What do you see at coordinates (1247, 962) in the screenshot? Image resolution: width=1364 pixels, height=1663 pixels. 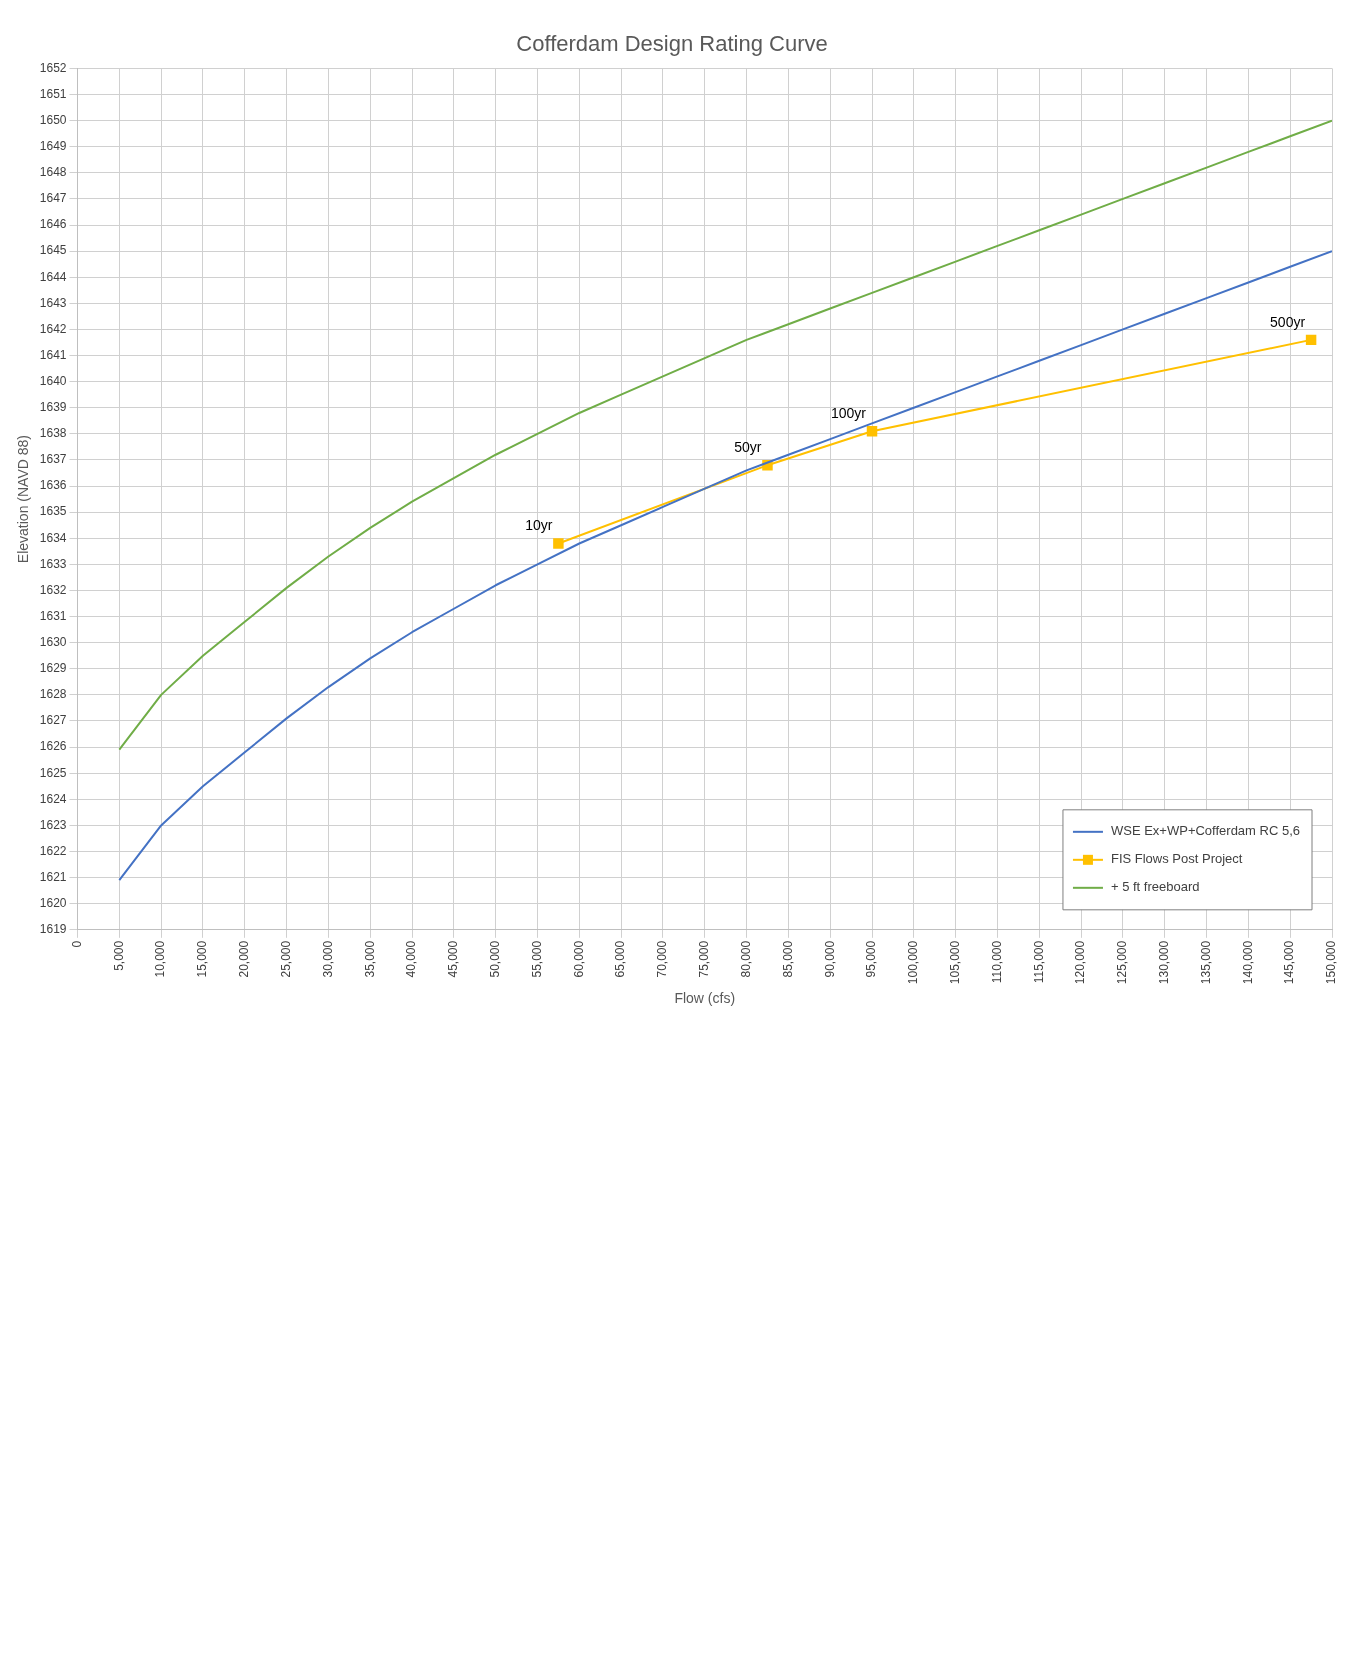 I see `x-tick-label: 140,000` at bounding box center [1247, 962].